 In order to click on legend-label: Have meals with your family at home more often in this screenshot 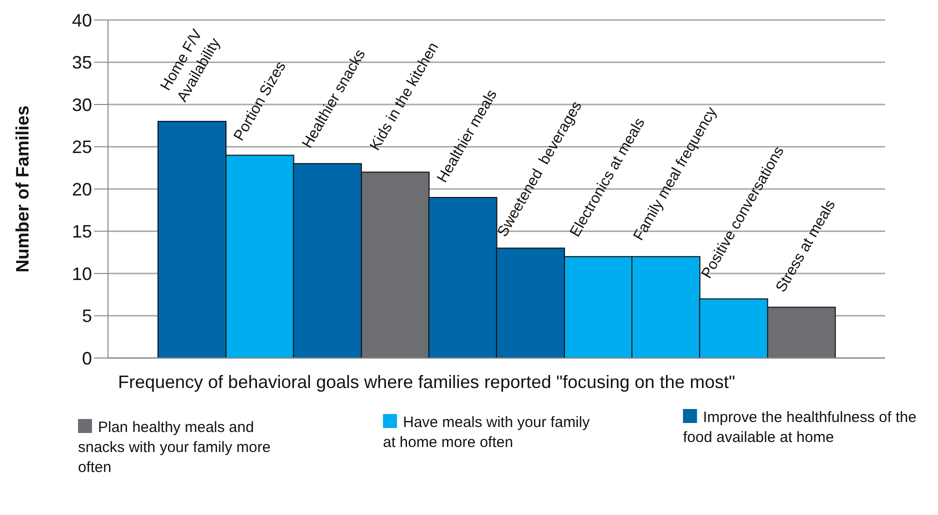, I will do `click(487, 433)`.